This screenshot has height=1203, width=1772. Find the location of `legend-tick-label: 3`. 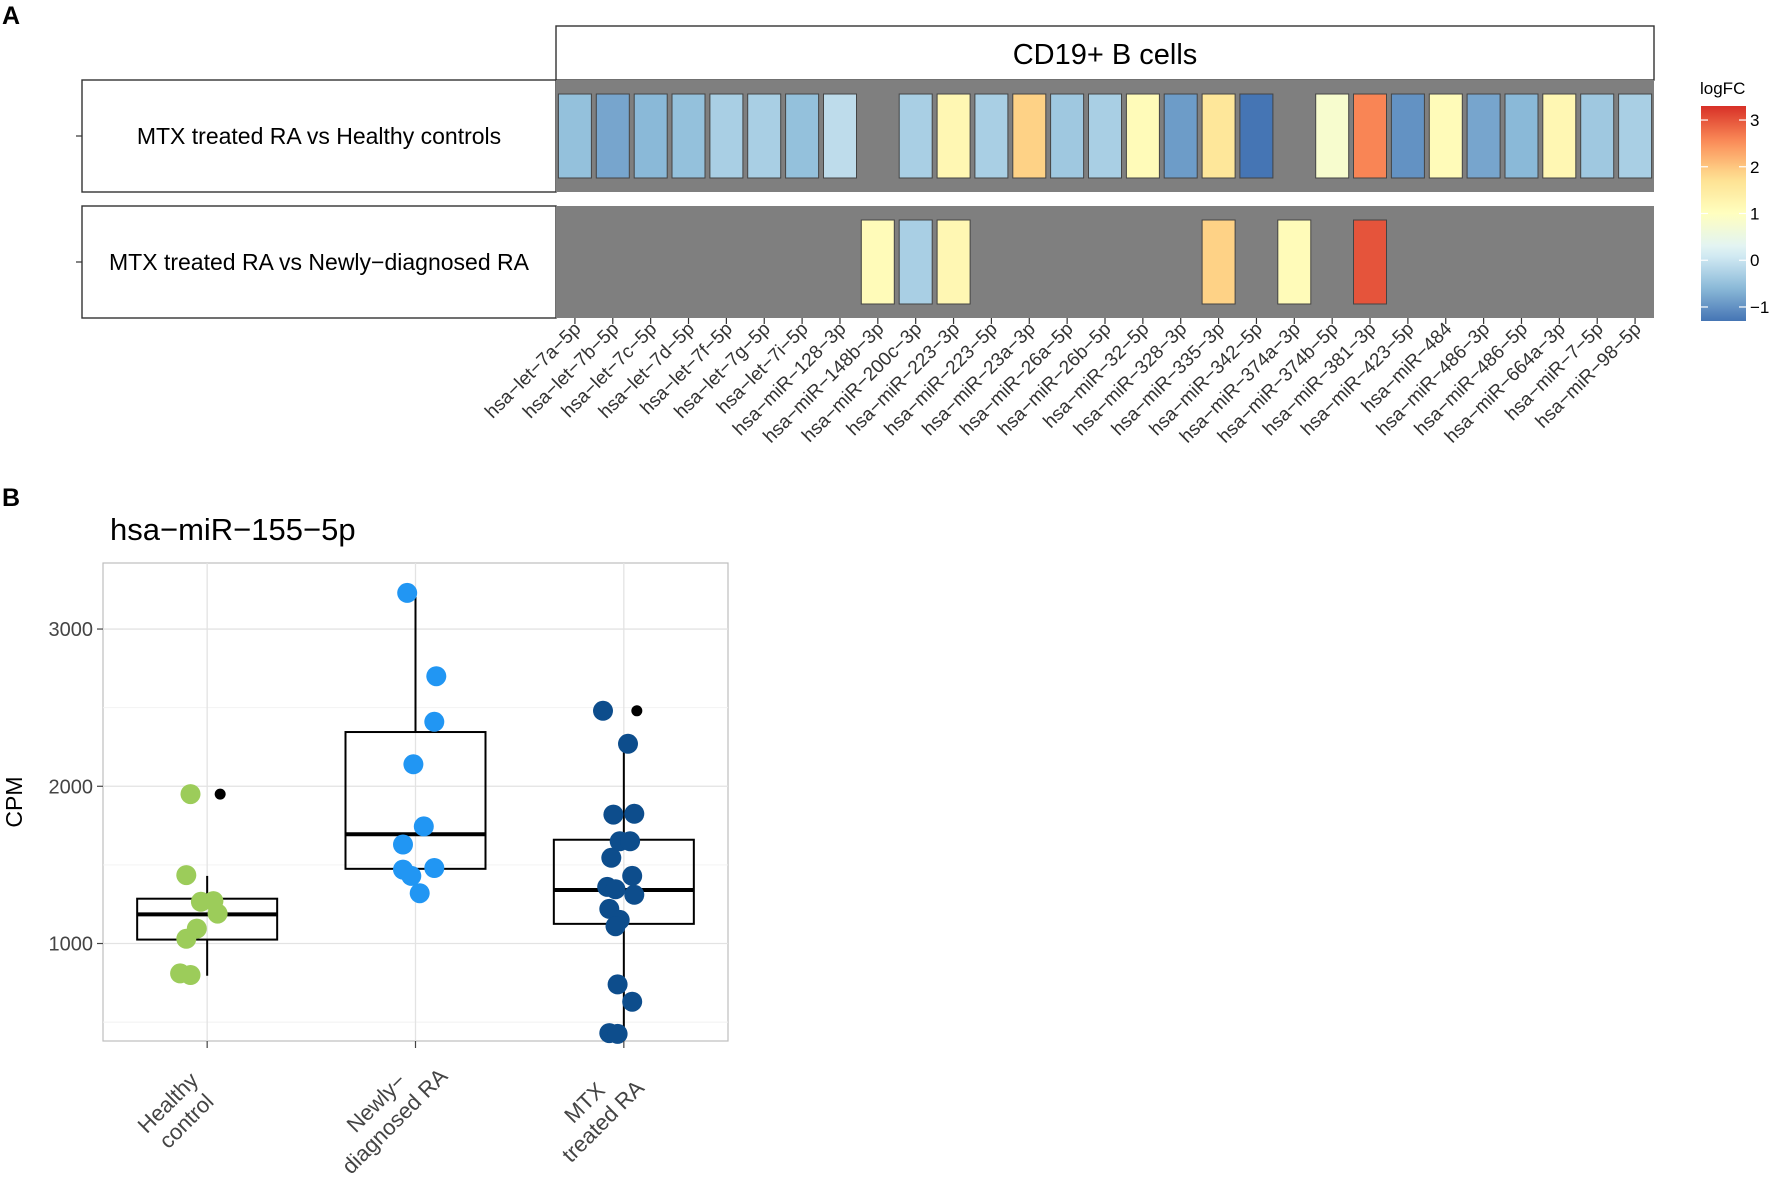

legend-tick-label: 3 is located at coordinates (1754, 120).